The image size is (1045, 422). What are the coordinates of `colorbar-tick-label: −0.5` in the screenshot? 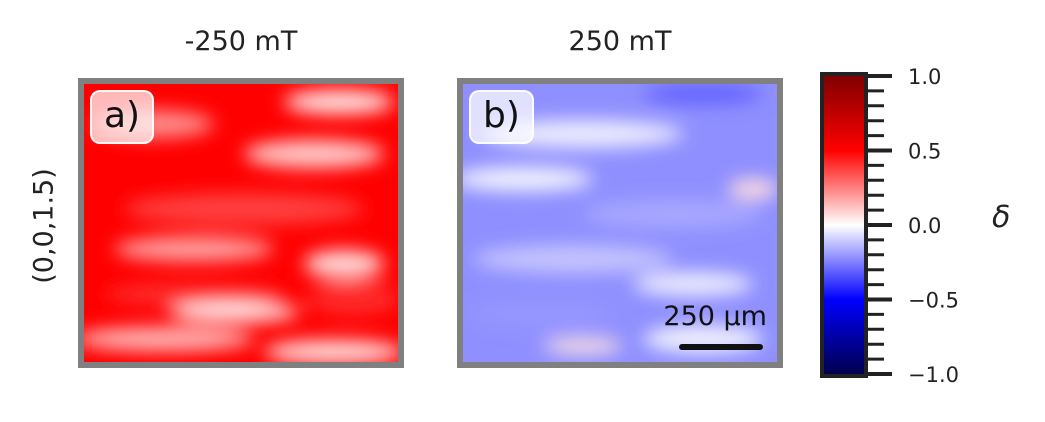 It's located at (933, 301).